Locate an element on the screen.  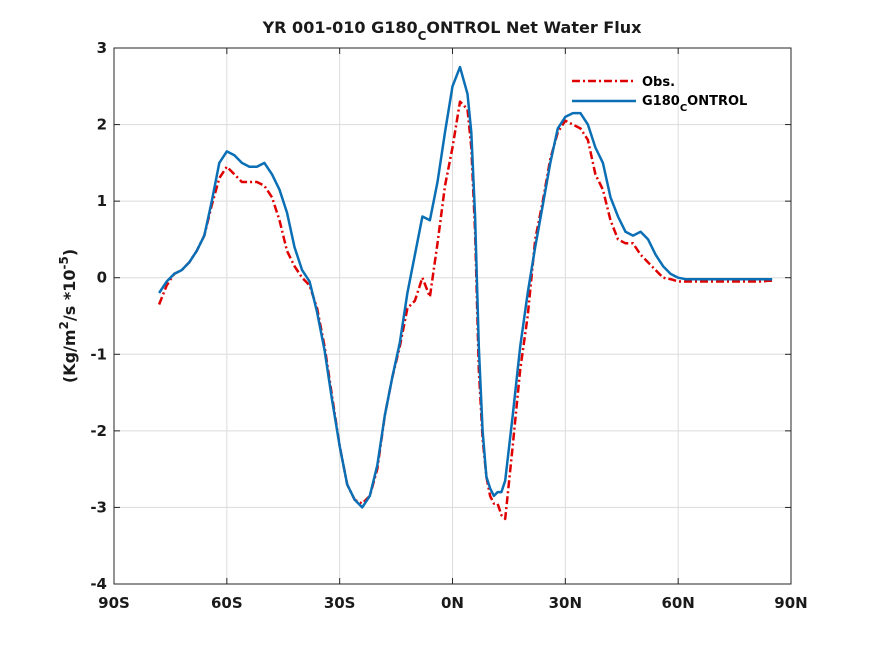
y-tick-label: 0 is located at coordinates (102, 278).